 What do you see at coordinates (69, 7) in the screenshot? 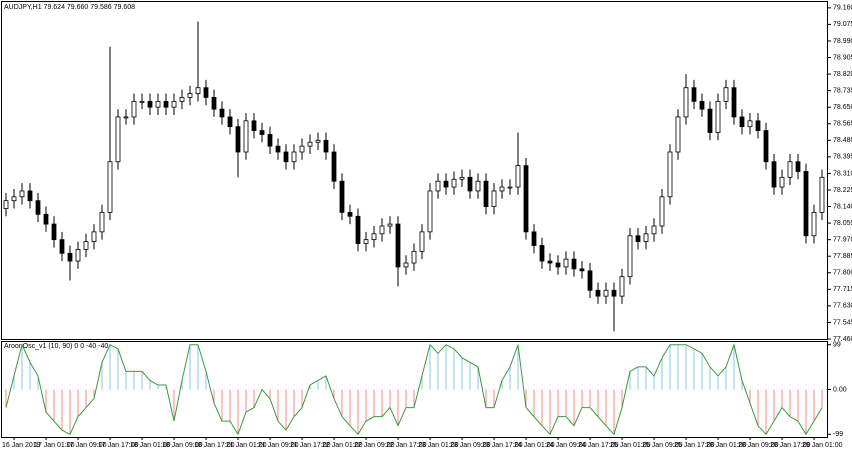
I see `chart-title: AUDJPY,H1 79.624 79.660 79.586 79.608` at bounding box center [69, 7].